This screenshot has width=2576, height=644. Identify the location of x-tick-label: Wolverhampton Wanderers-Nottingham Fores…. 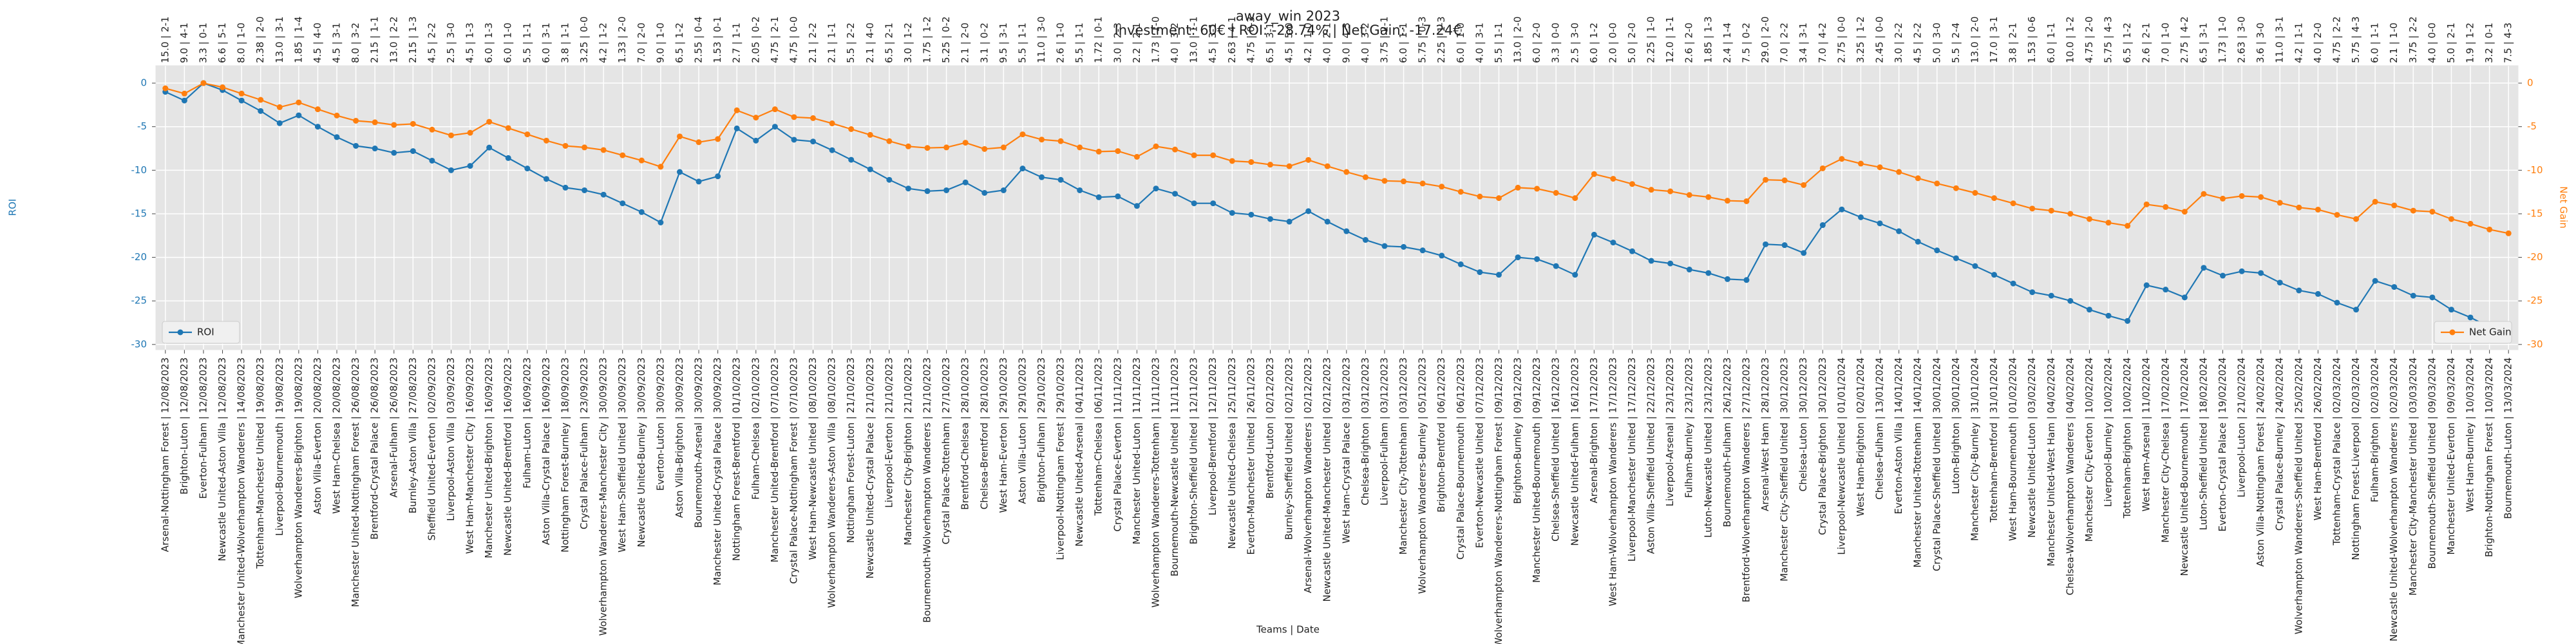
(1498, 500).